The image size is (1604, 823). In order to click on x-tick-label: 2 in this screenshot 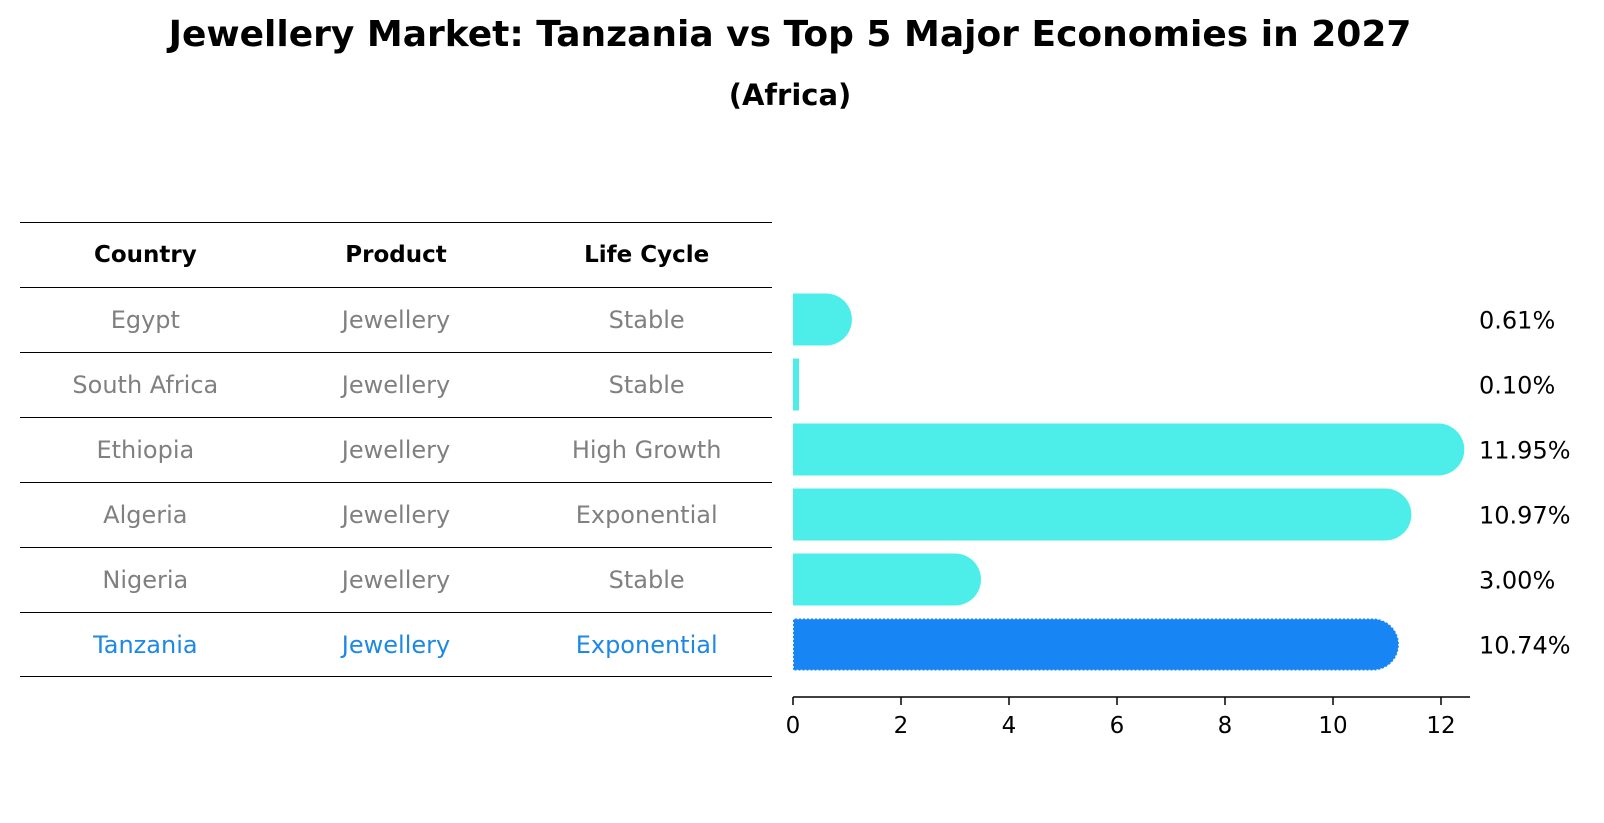, I will do `click(901, 726)`.